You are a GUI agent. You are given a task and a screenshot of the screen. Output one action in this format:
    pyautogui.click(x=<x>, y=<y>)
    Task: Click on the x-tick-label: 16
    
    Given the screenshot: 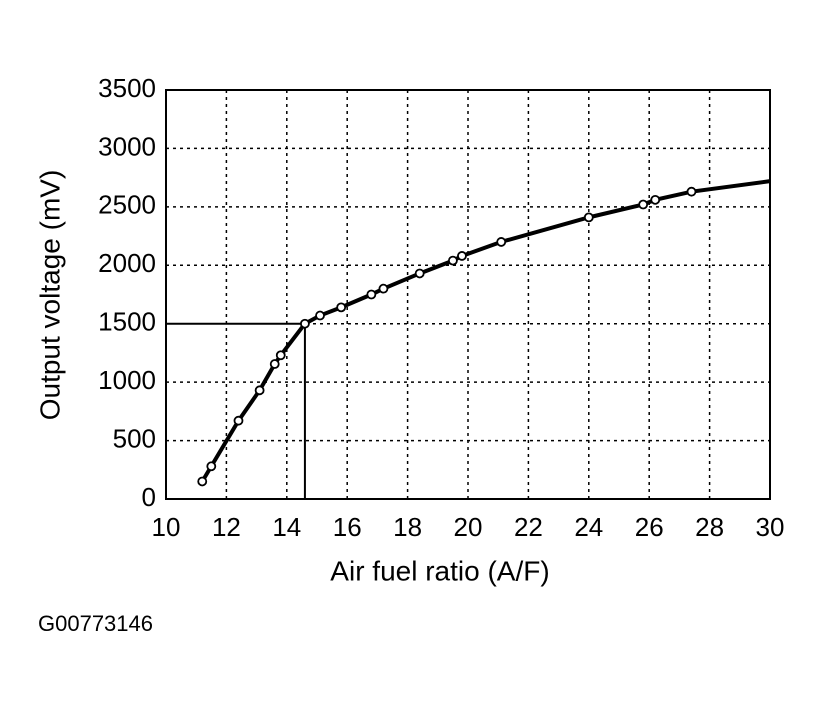 What is the action you would take?
    pyautogui.click(x=347, y=527)
    